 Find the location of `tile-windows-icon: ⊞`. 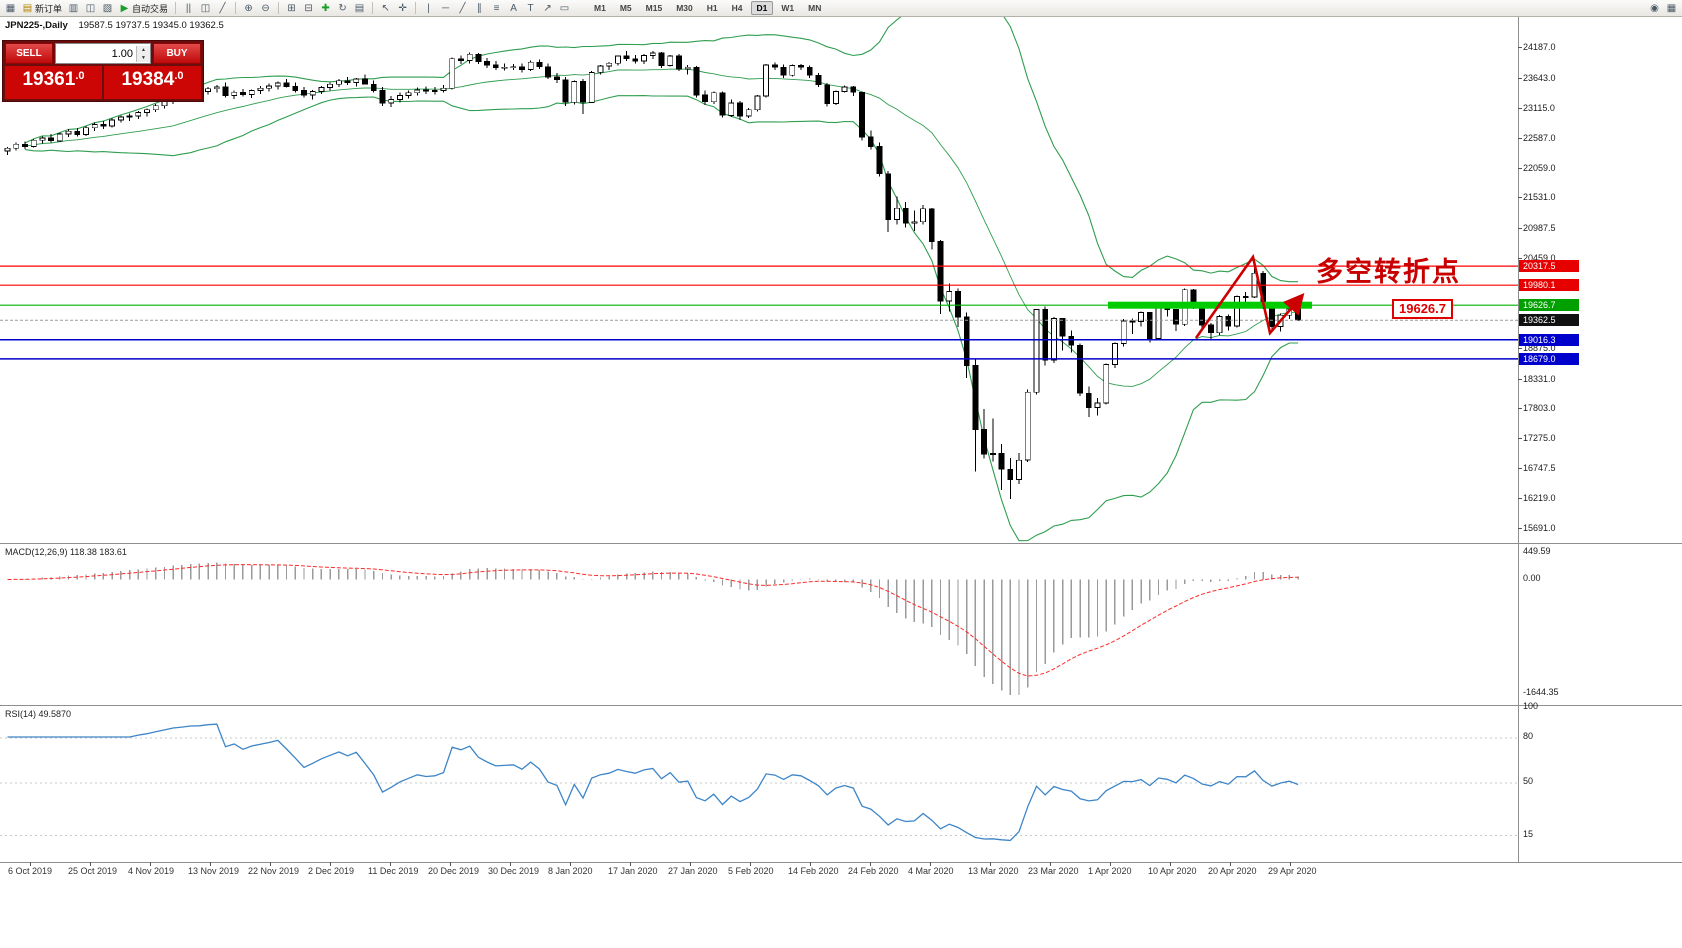

tile-windows-icon: ⊞ is located at coordinates (291, 8).